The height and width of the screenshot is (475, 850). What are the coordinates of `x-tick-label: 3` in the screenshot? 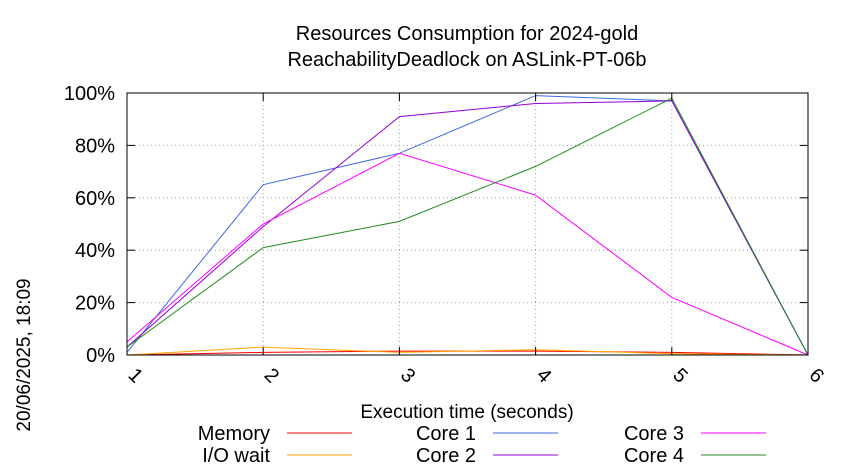 It's located at (407, 375).